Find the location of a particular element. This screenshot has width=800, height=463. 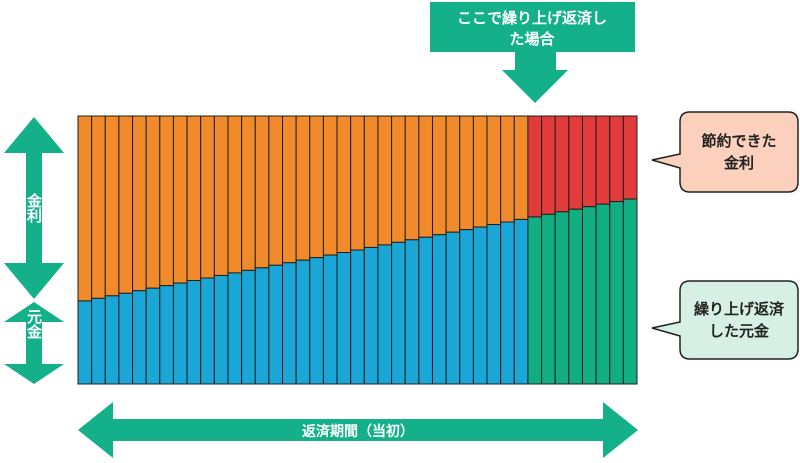

callout-prepaid-principal-bubble is located at coordinates (725, 320).